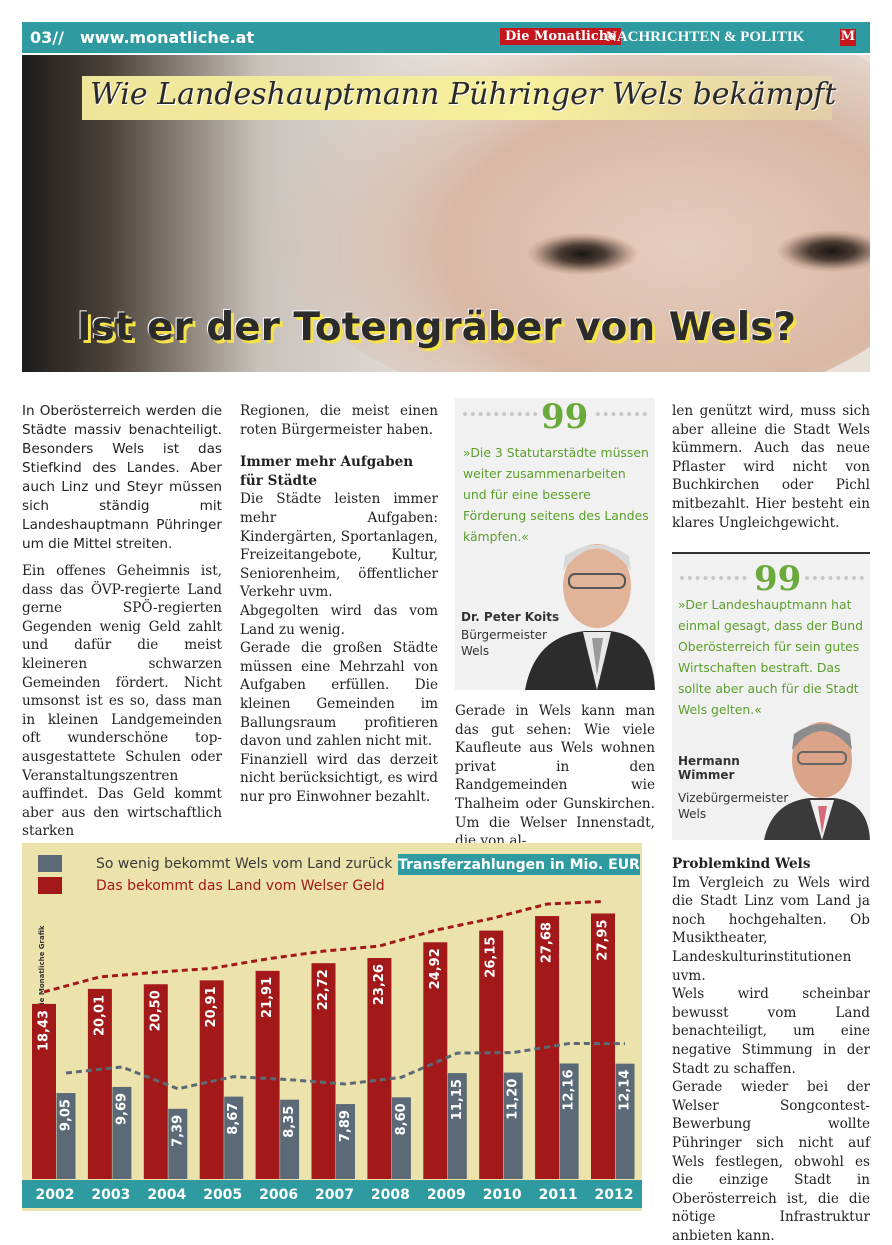  Describe the element at coordinates (177, 1131) in the screenshot. I see `value-label: 7,39` at that location.